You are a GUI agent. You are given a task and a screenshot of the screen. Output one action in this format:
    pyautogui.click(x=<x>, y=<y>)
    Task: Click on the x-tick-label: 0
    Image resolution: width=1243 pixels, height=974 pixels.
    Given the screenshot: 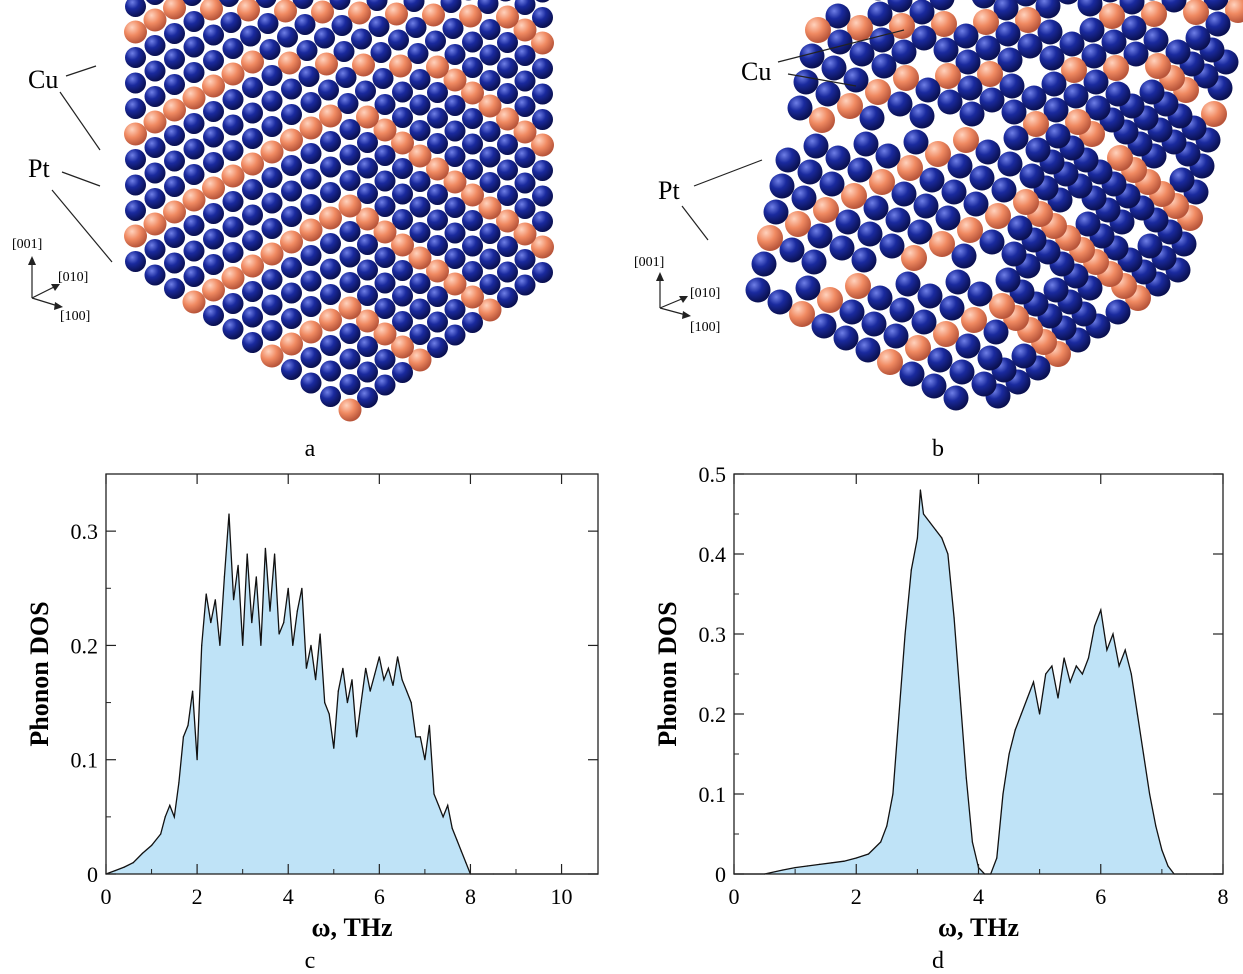 What is the action you would take?
    pyautogui.click(x=106, y=896)
    